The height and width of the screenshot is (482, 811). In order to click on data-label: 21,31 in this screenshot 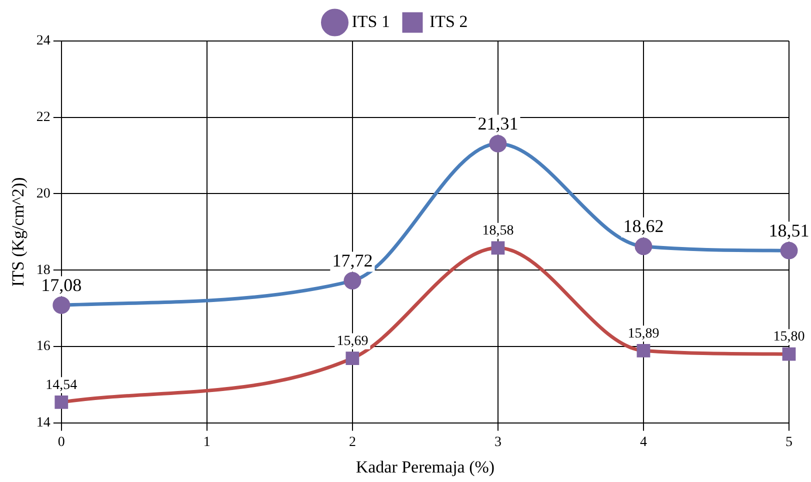, I will do `click(498, 123)`.